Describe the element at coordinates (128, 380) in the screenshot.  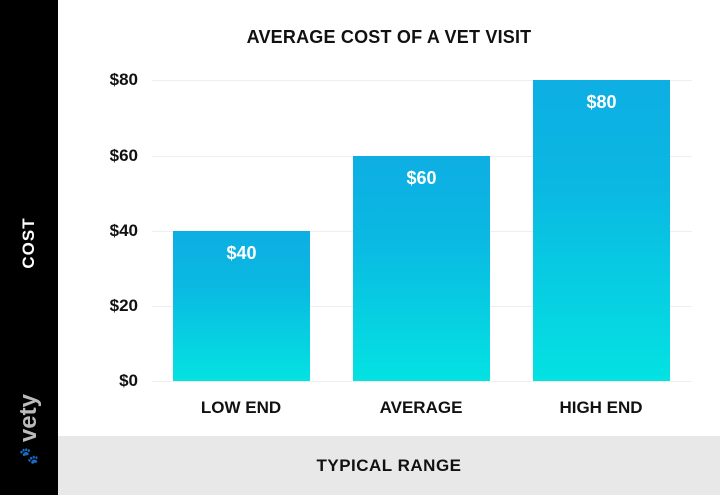
I see `y-tick: $0` at that location.